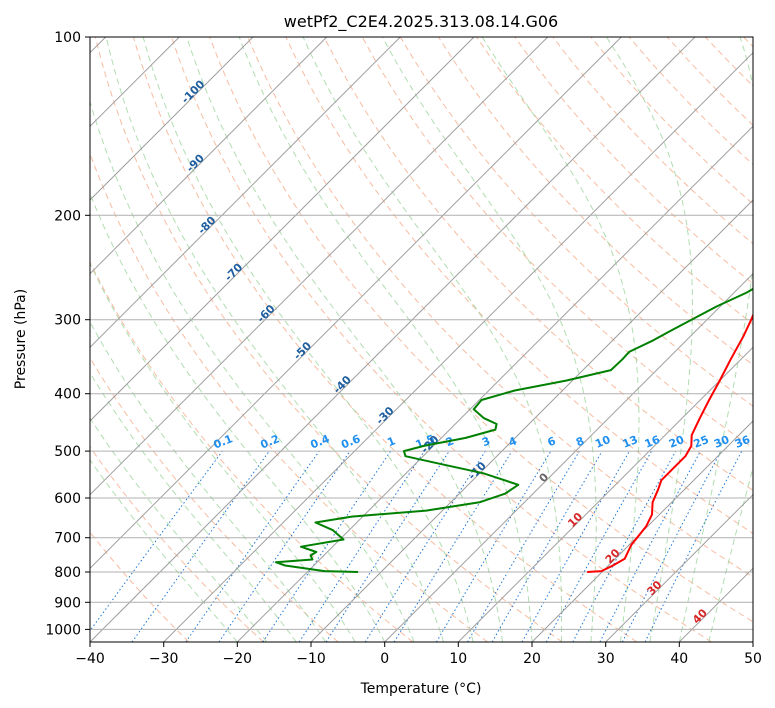  What do you see at coordinates (67, 539) in the screenshot?
I see `y-tick-label: 700` at bounding box center [67, 539].